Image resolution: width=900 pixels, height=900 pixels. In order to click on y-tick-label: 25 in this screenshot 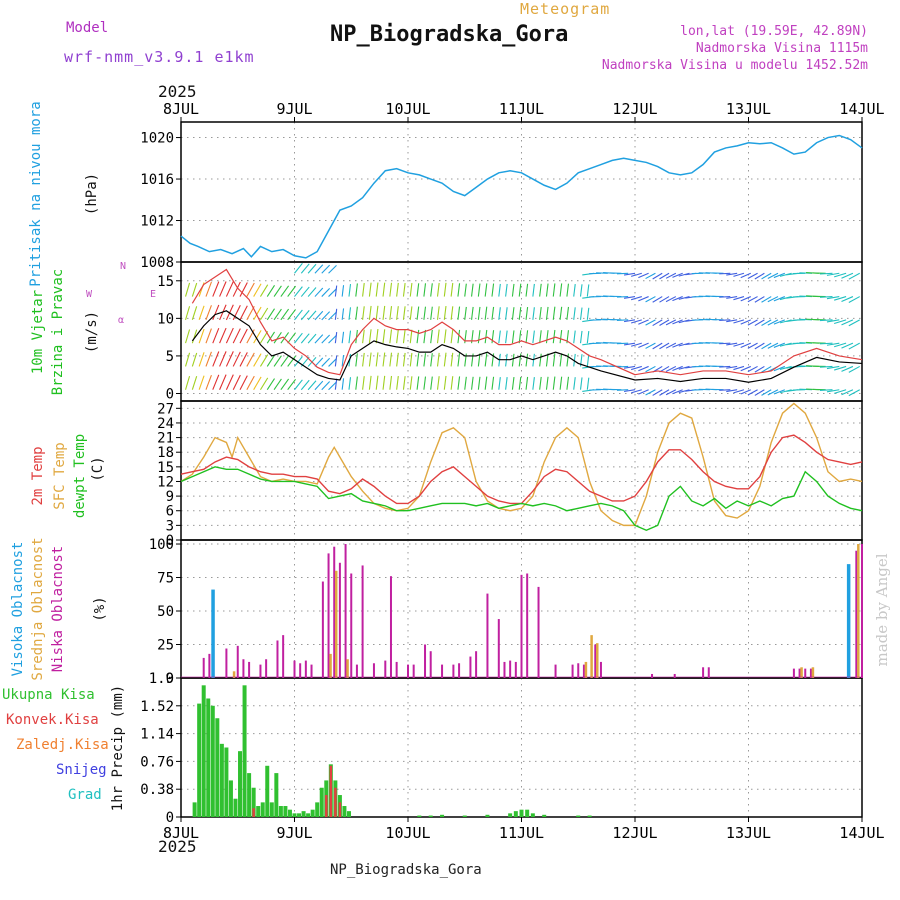, I will do `click(165, 646)`.